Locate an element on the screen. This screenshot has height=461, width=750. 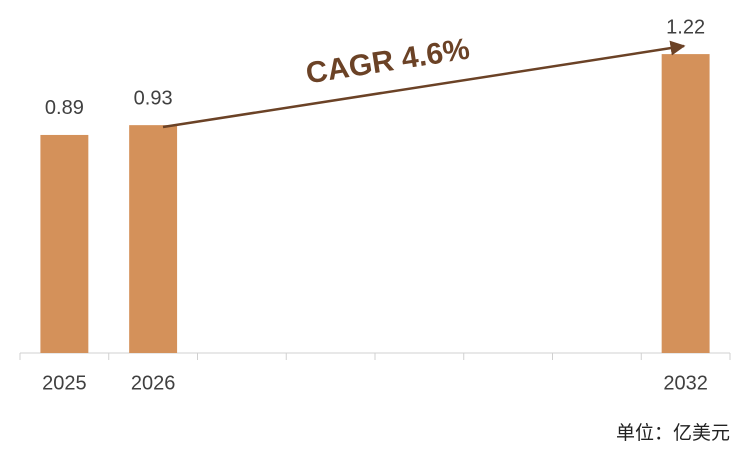
cagr-arrow is located at coordinates (424, 84).